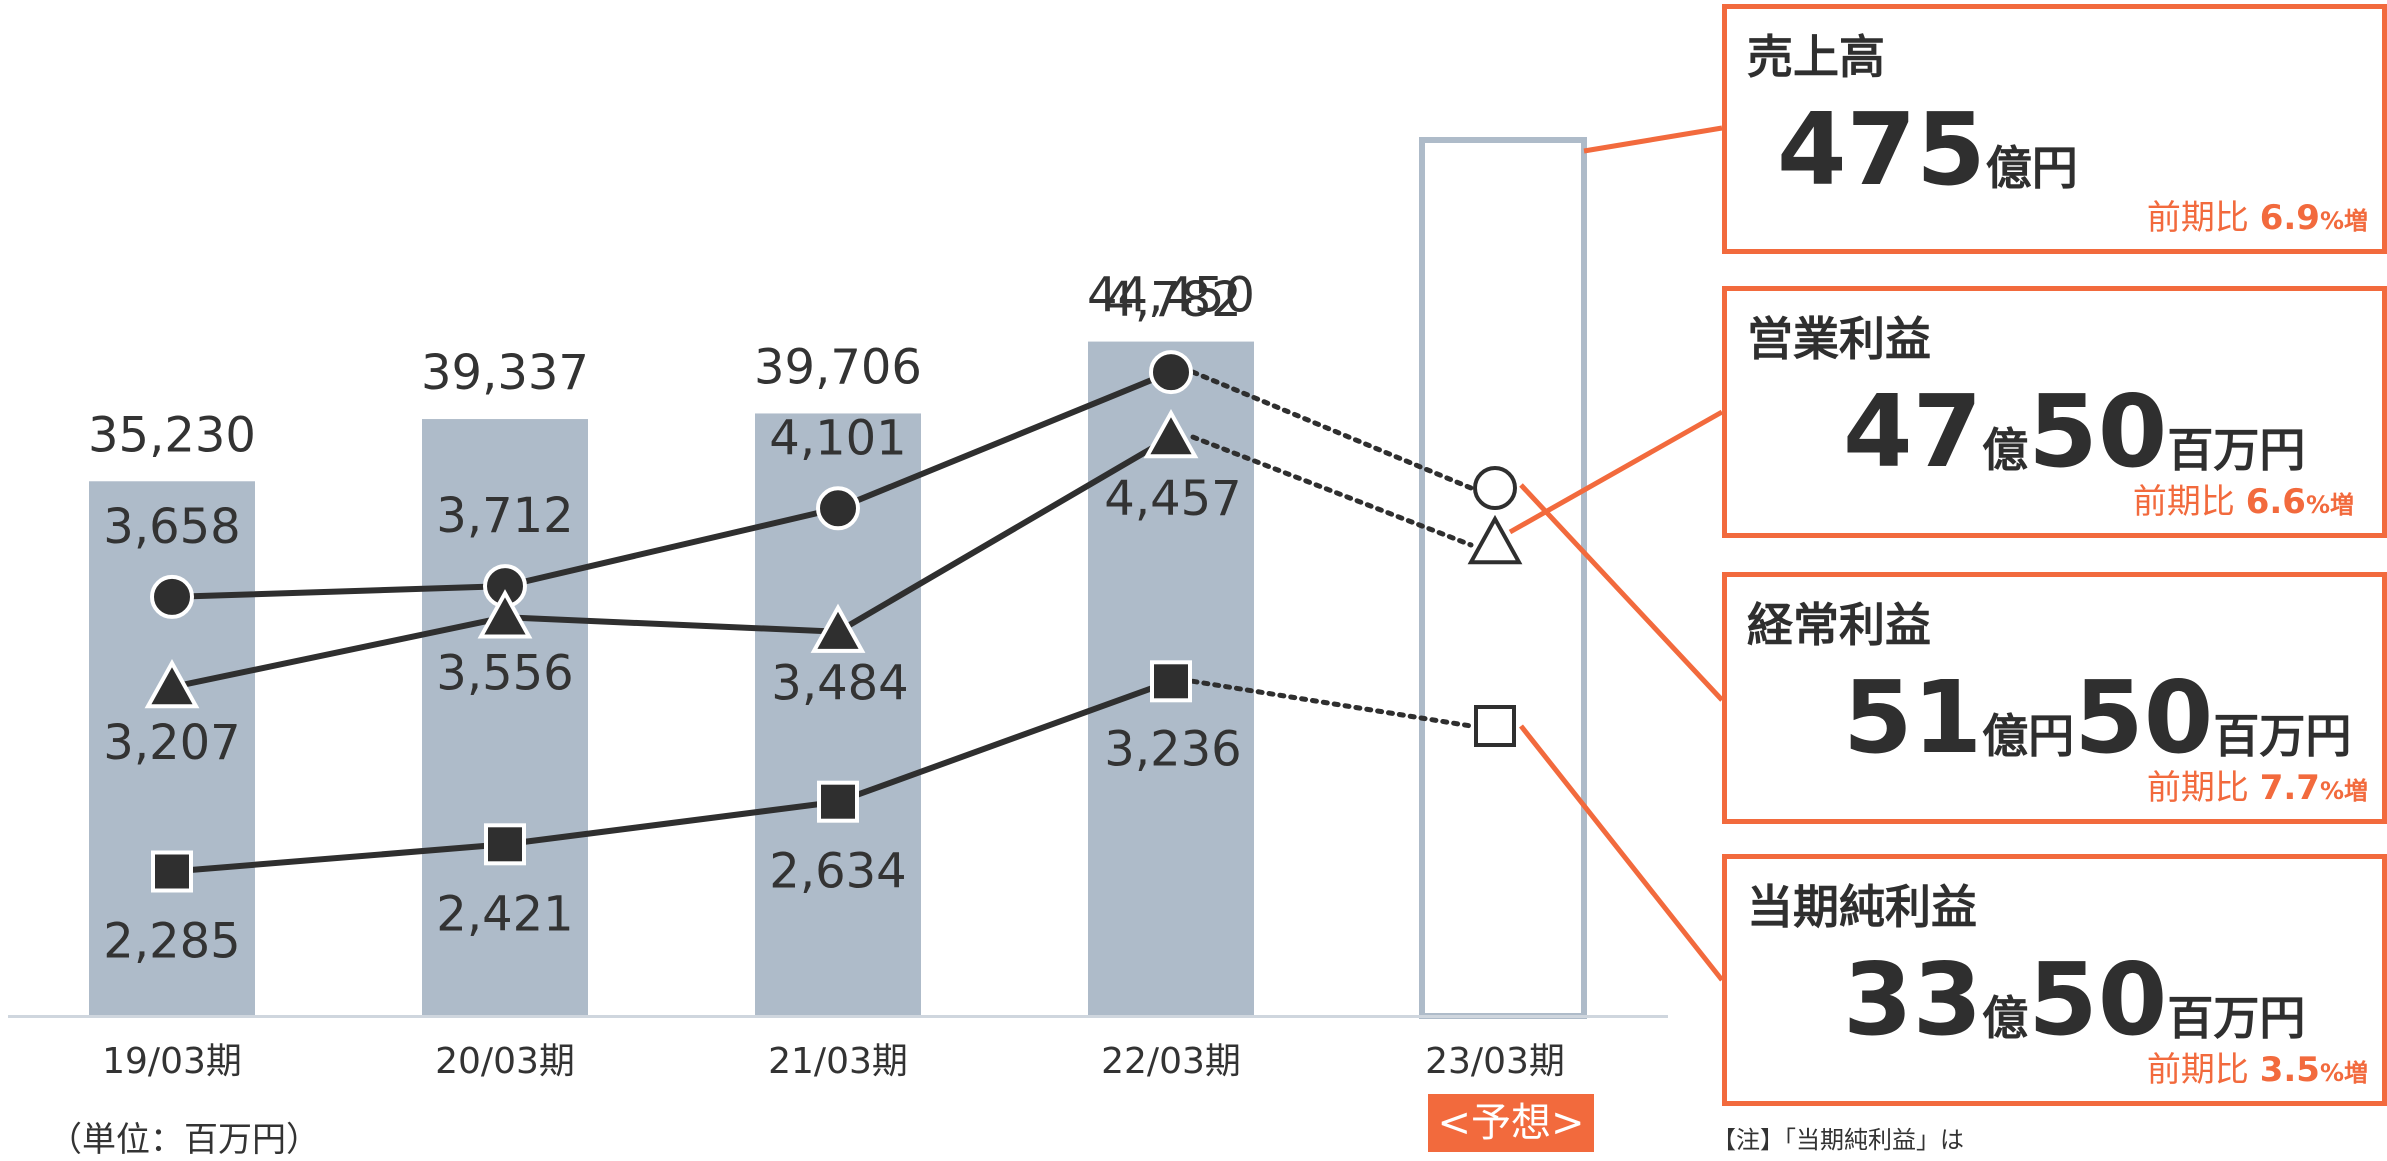 This screenshot has width=2387, height=1161. I want to click on card-ratio: 前期比 3.5%増, so click(2257, 1066).